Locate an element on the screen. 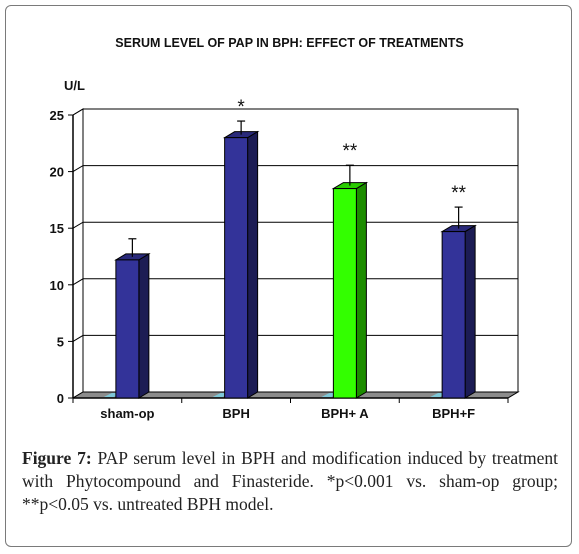 Image resolution: width=579 pixels, height=554 pixels. bar-BPH+ A is located at coordinates (344, 293).